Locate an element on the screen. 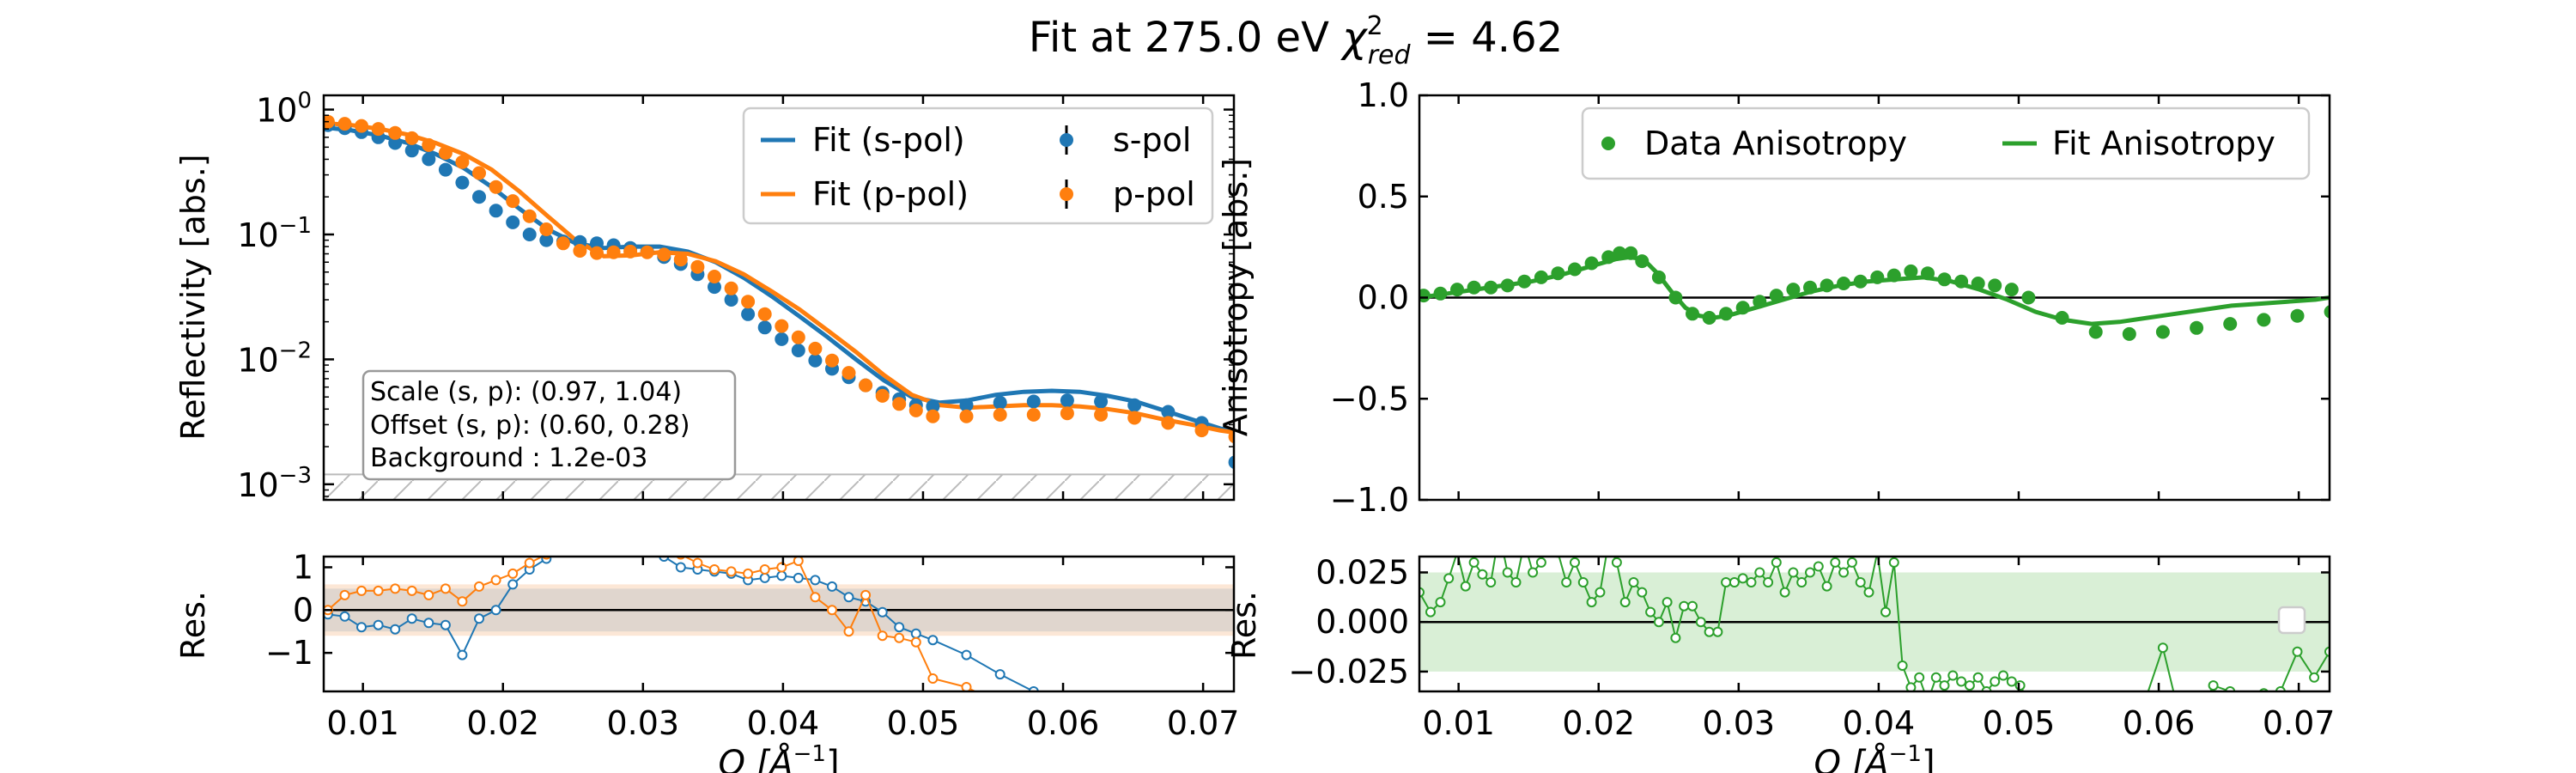  annotation-box is located at coordinates (549, 425).